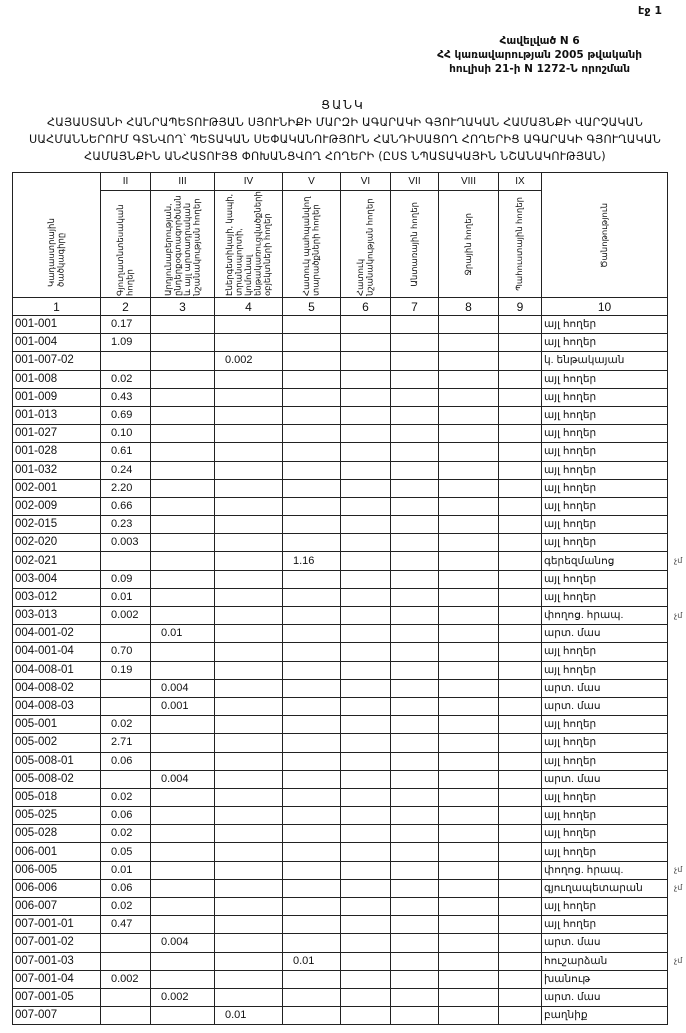 The height and width of the screenshot is (1033, 686). I want to click on cadastral-code: 004-008-03, so click(56, 706).